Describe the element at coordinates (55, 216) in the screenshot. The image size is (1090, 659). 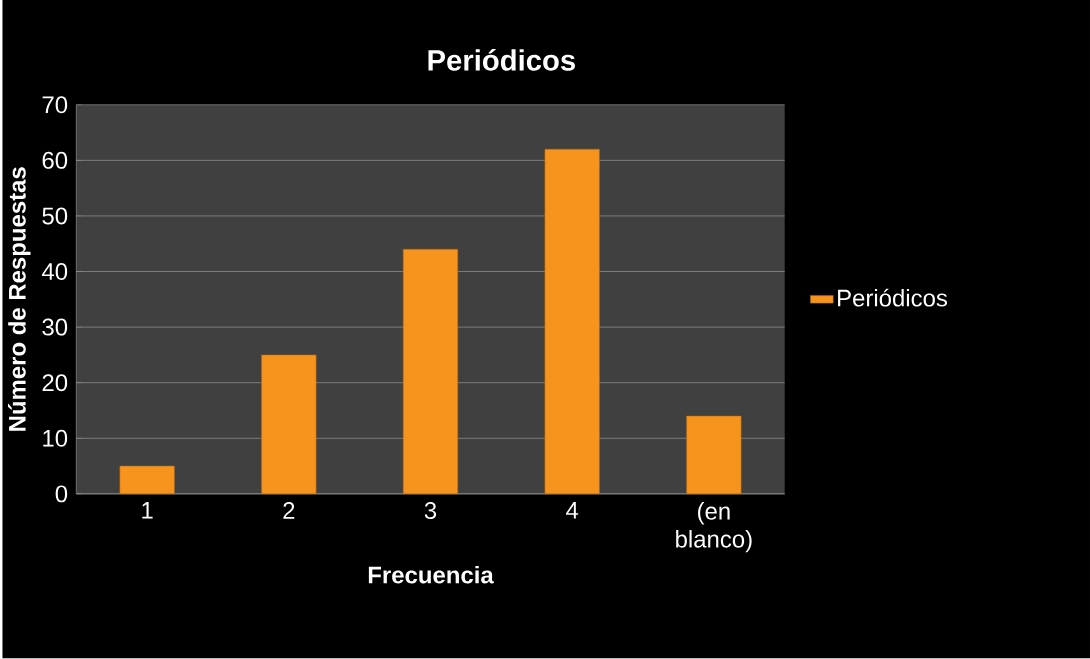
I see `y-tick-label: 50` at that location.